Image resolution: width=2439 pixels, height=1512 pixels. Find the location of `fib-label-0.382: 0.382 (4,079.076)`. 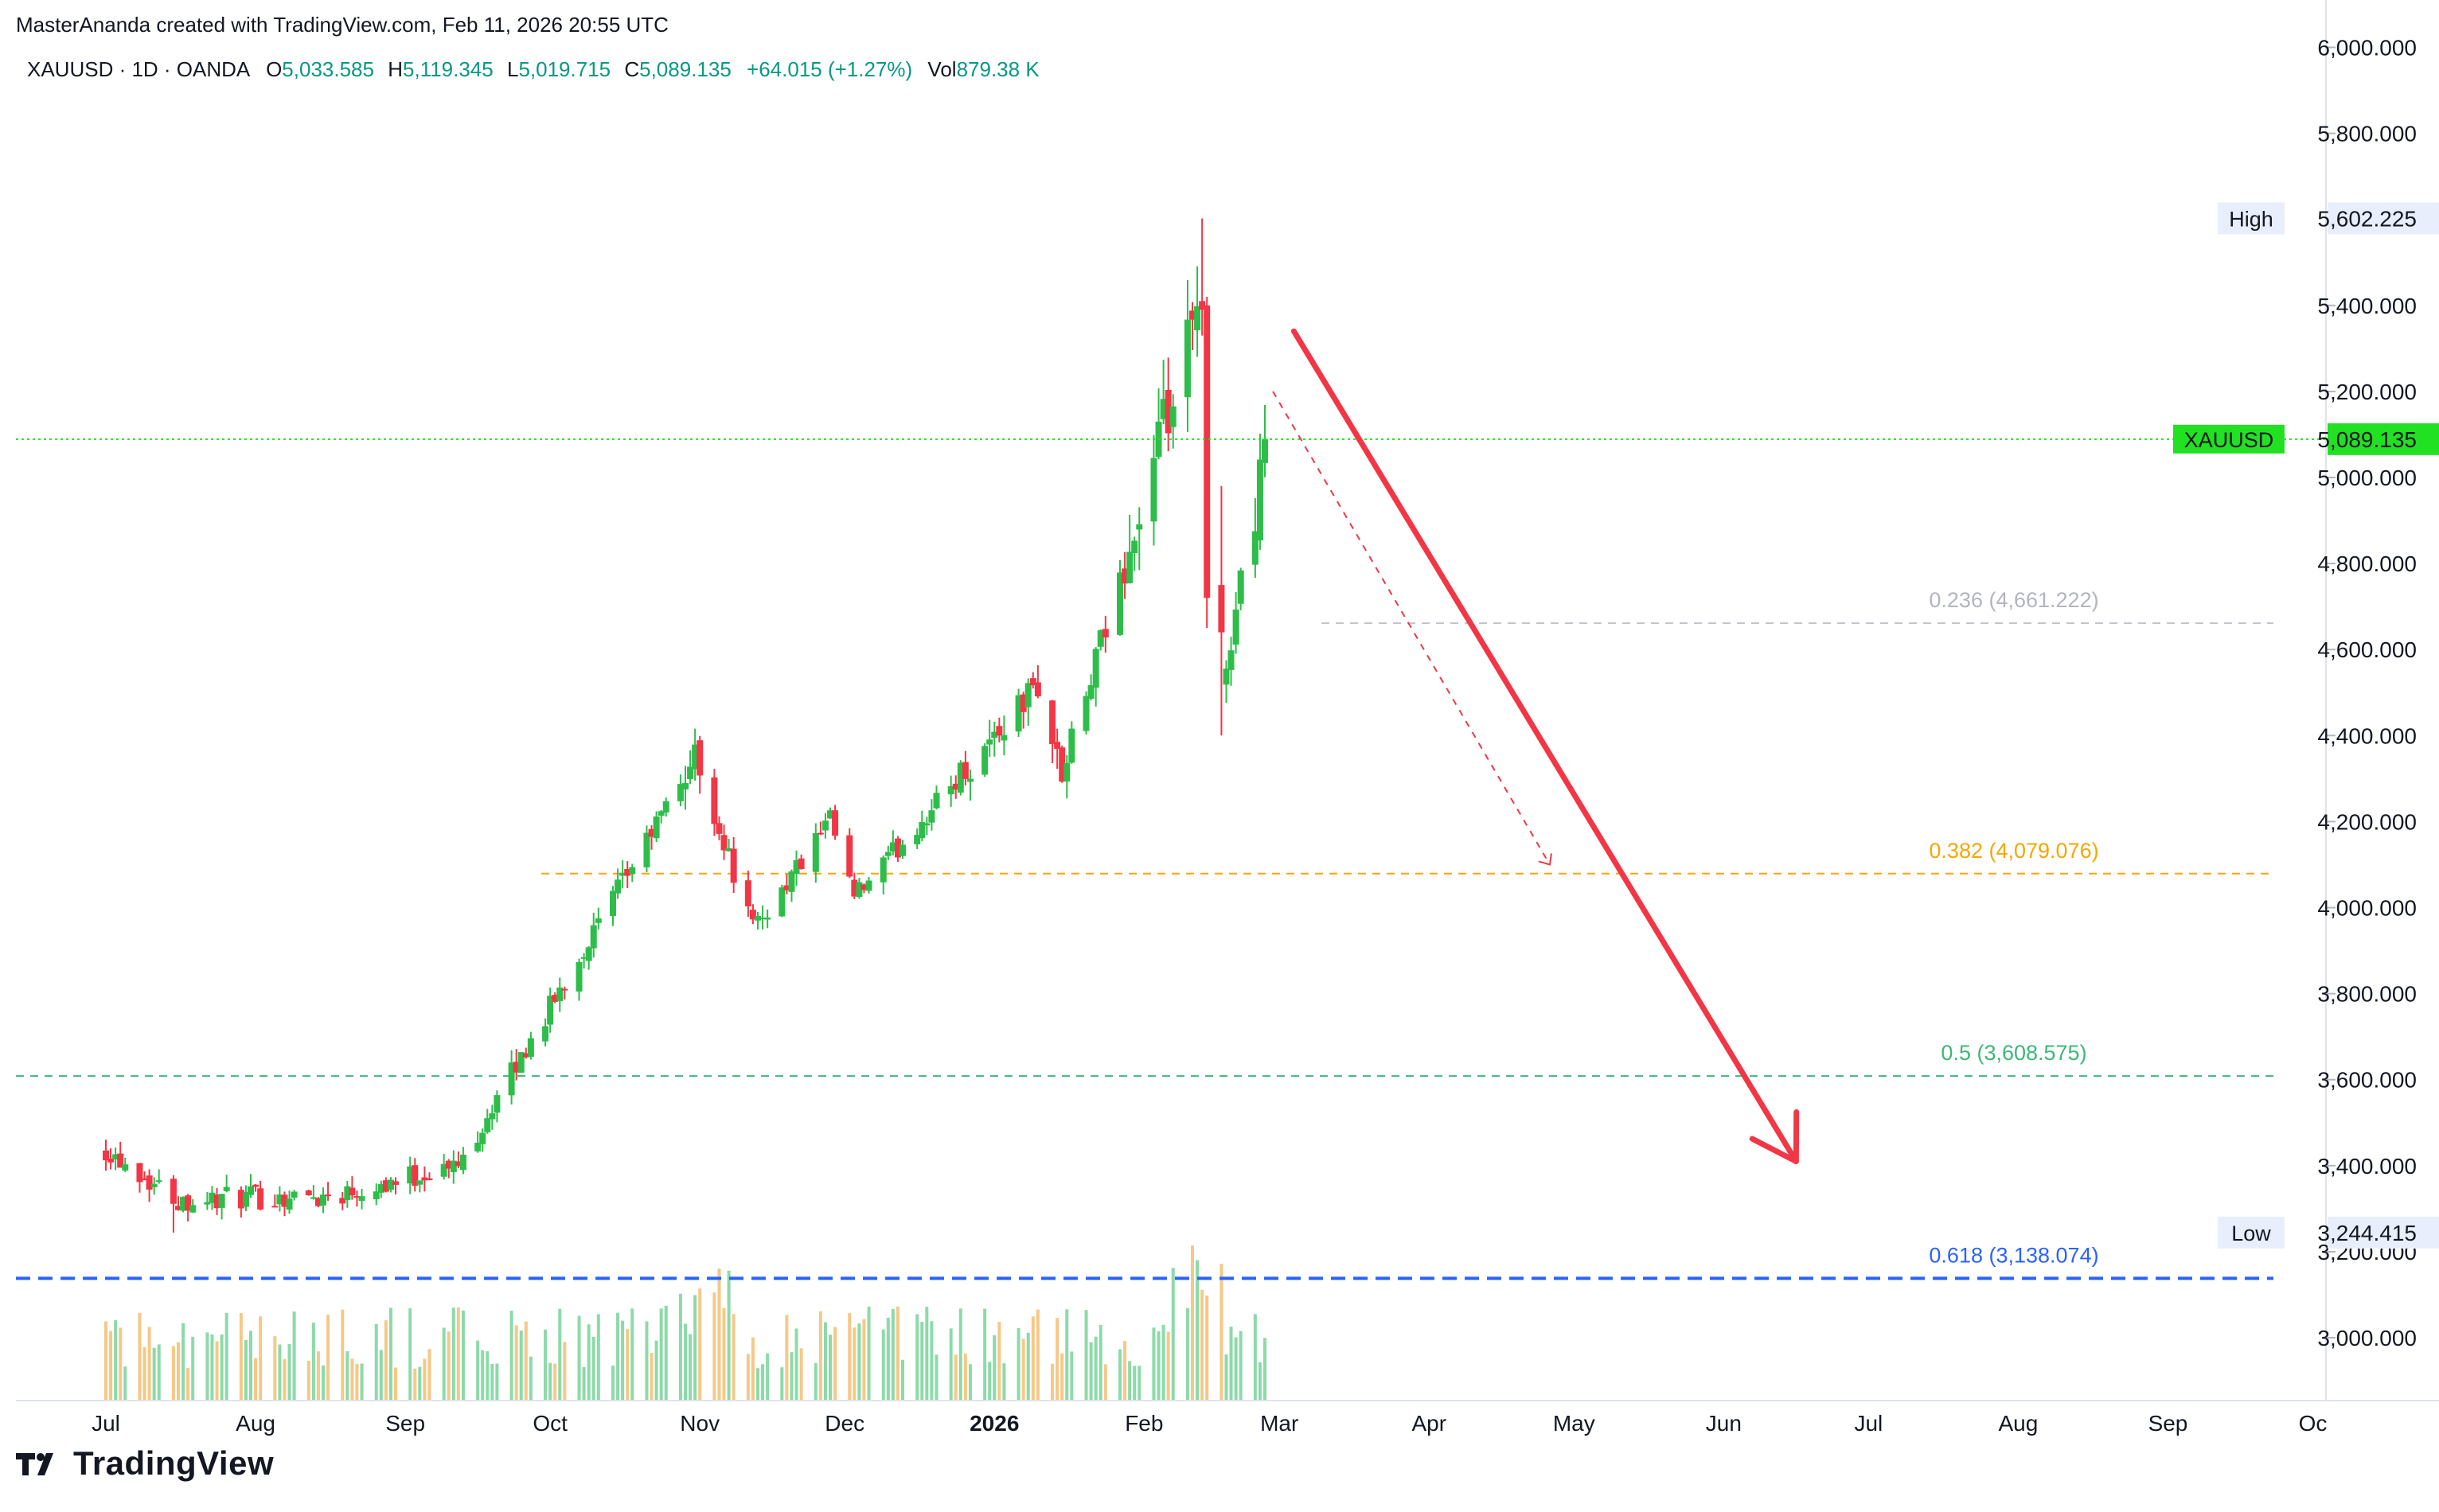

fib-label-0.382: 0.382 (4,079.076) is located at coordinates (2014, 851).